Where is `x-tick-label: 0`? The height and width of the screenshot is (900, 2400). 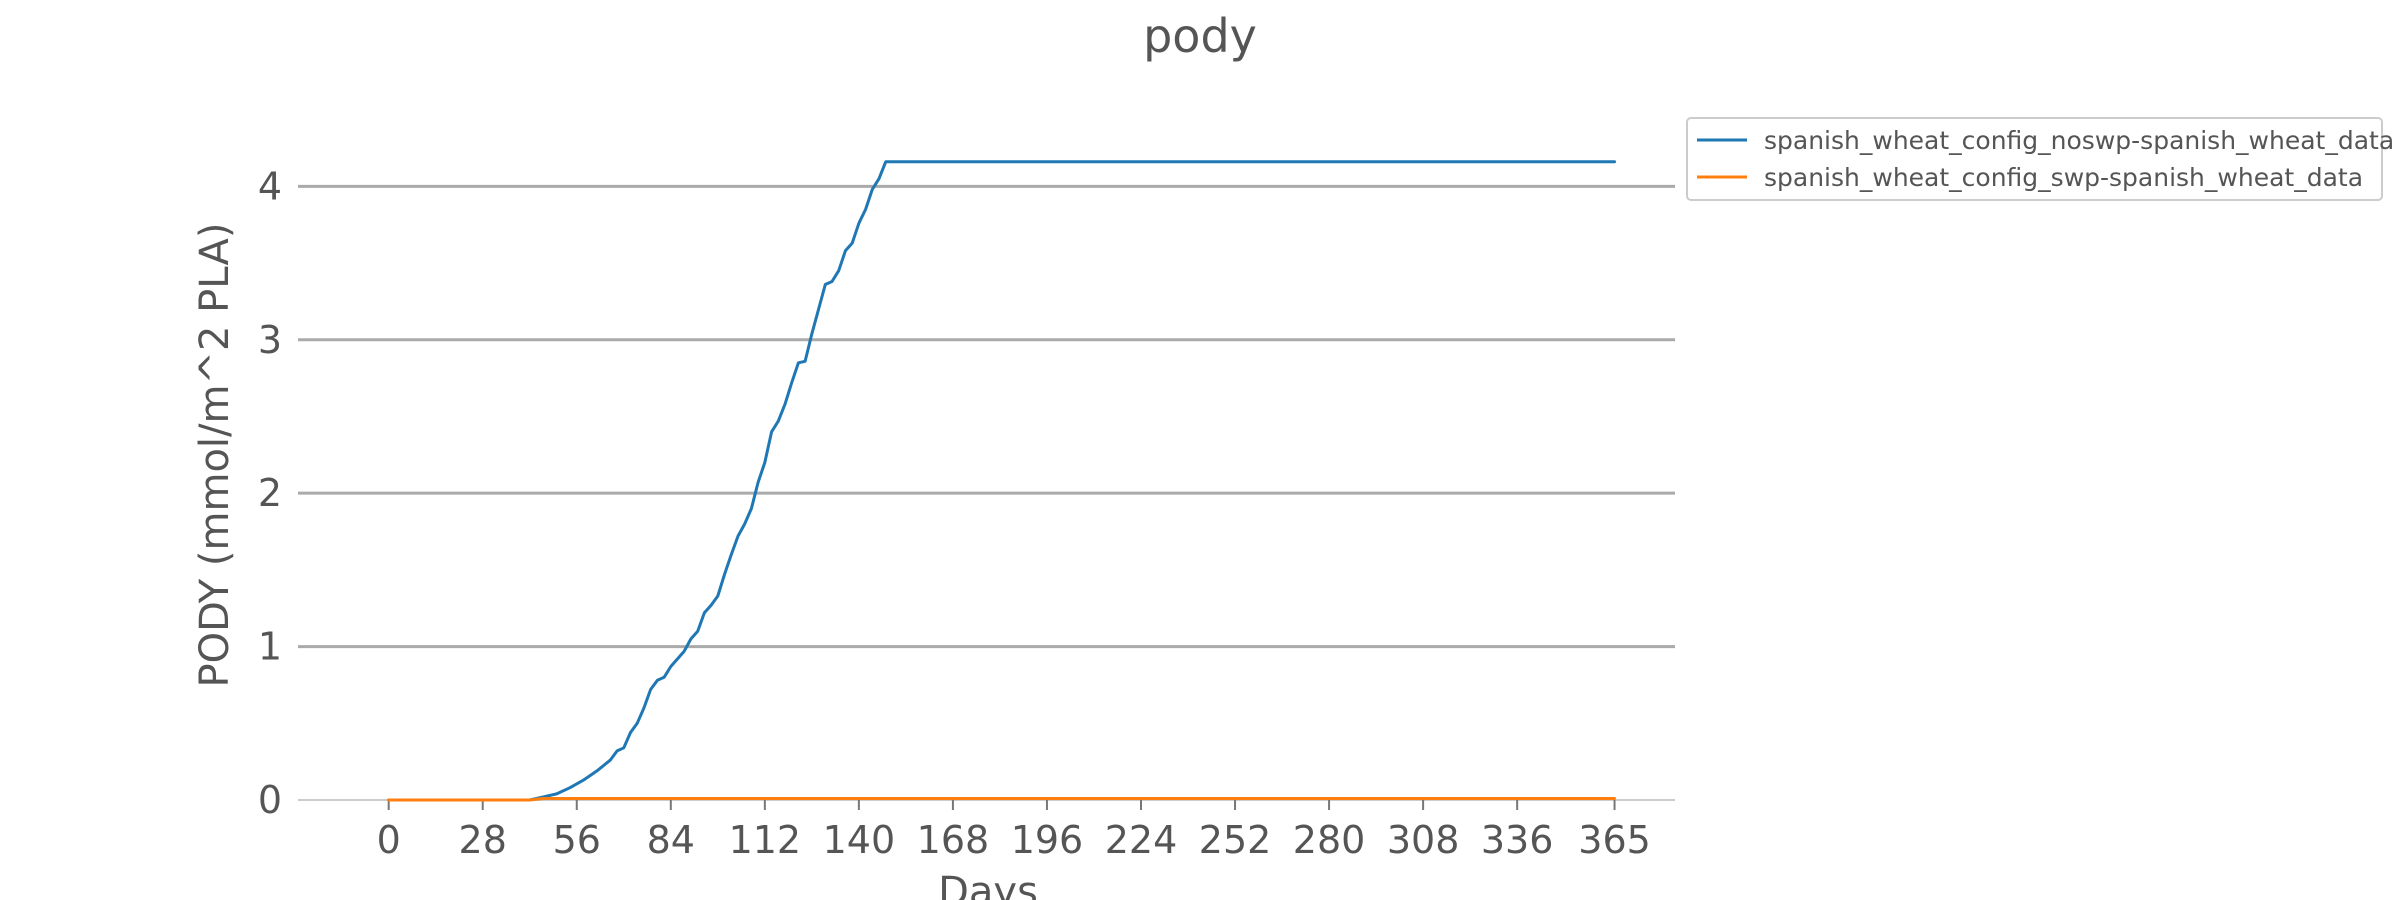 x-tick-label: 0 is located at coordinates (389, 840).